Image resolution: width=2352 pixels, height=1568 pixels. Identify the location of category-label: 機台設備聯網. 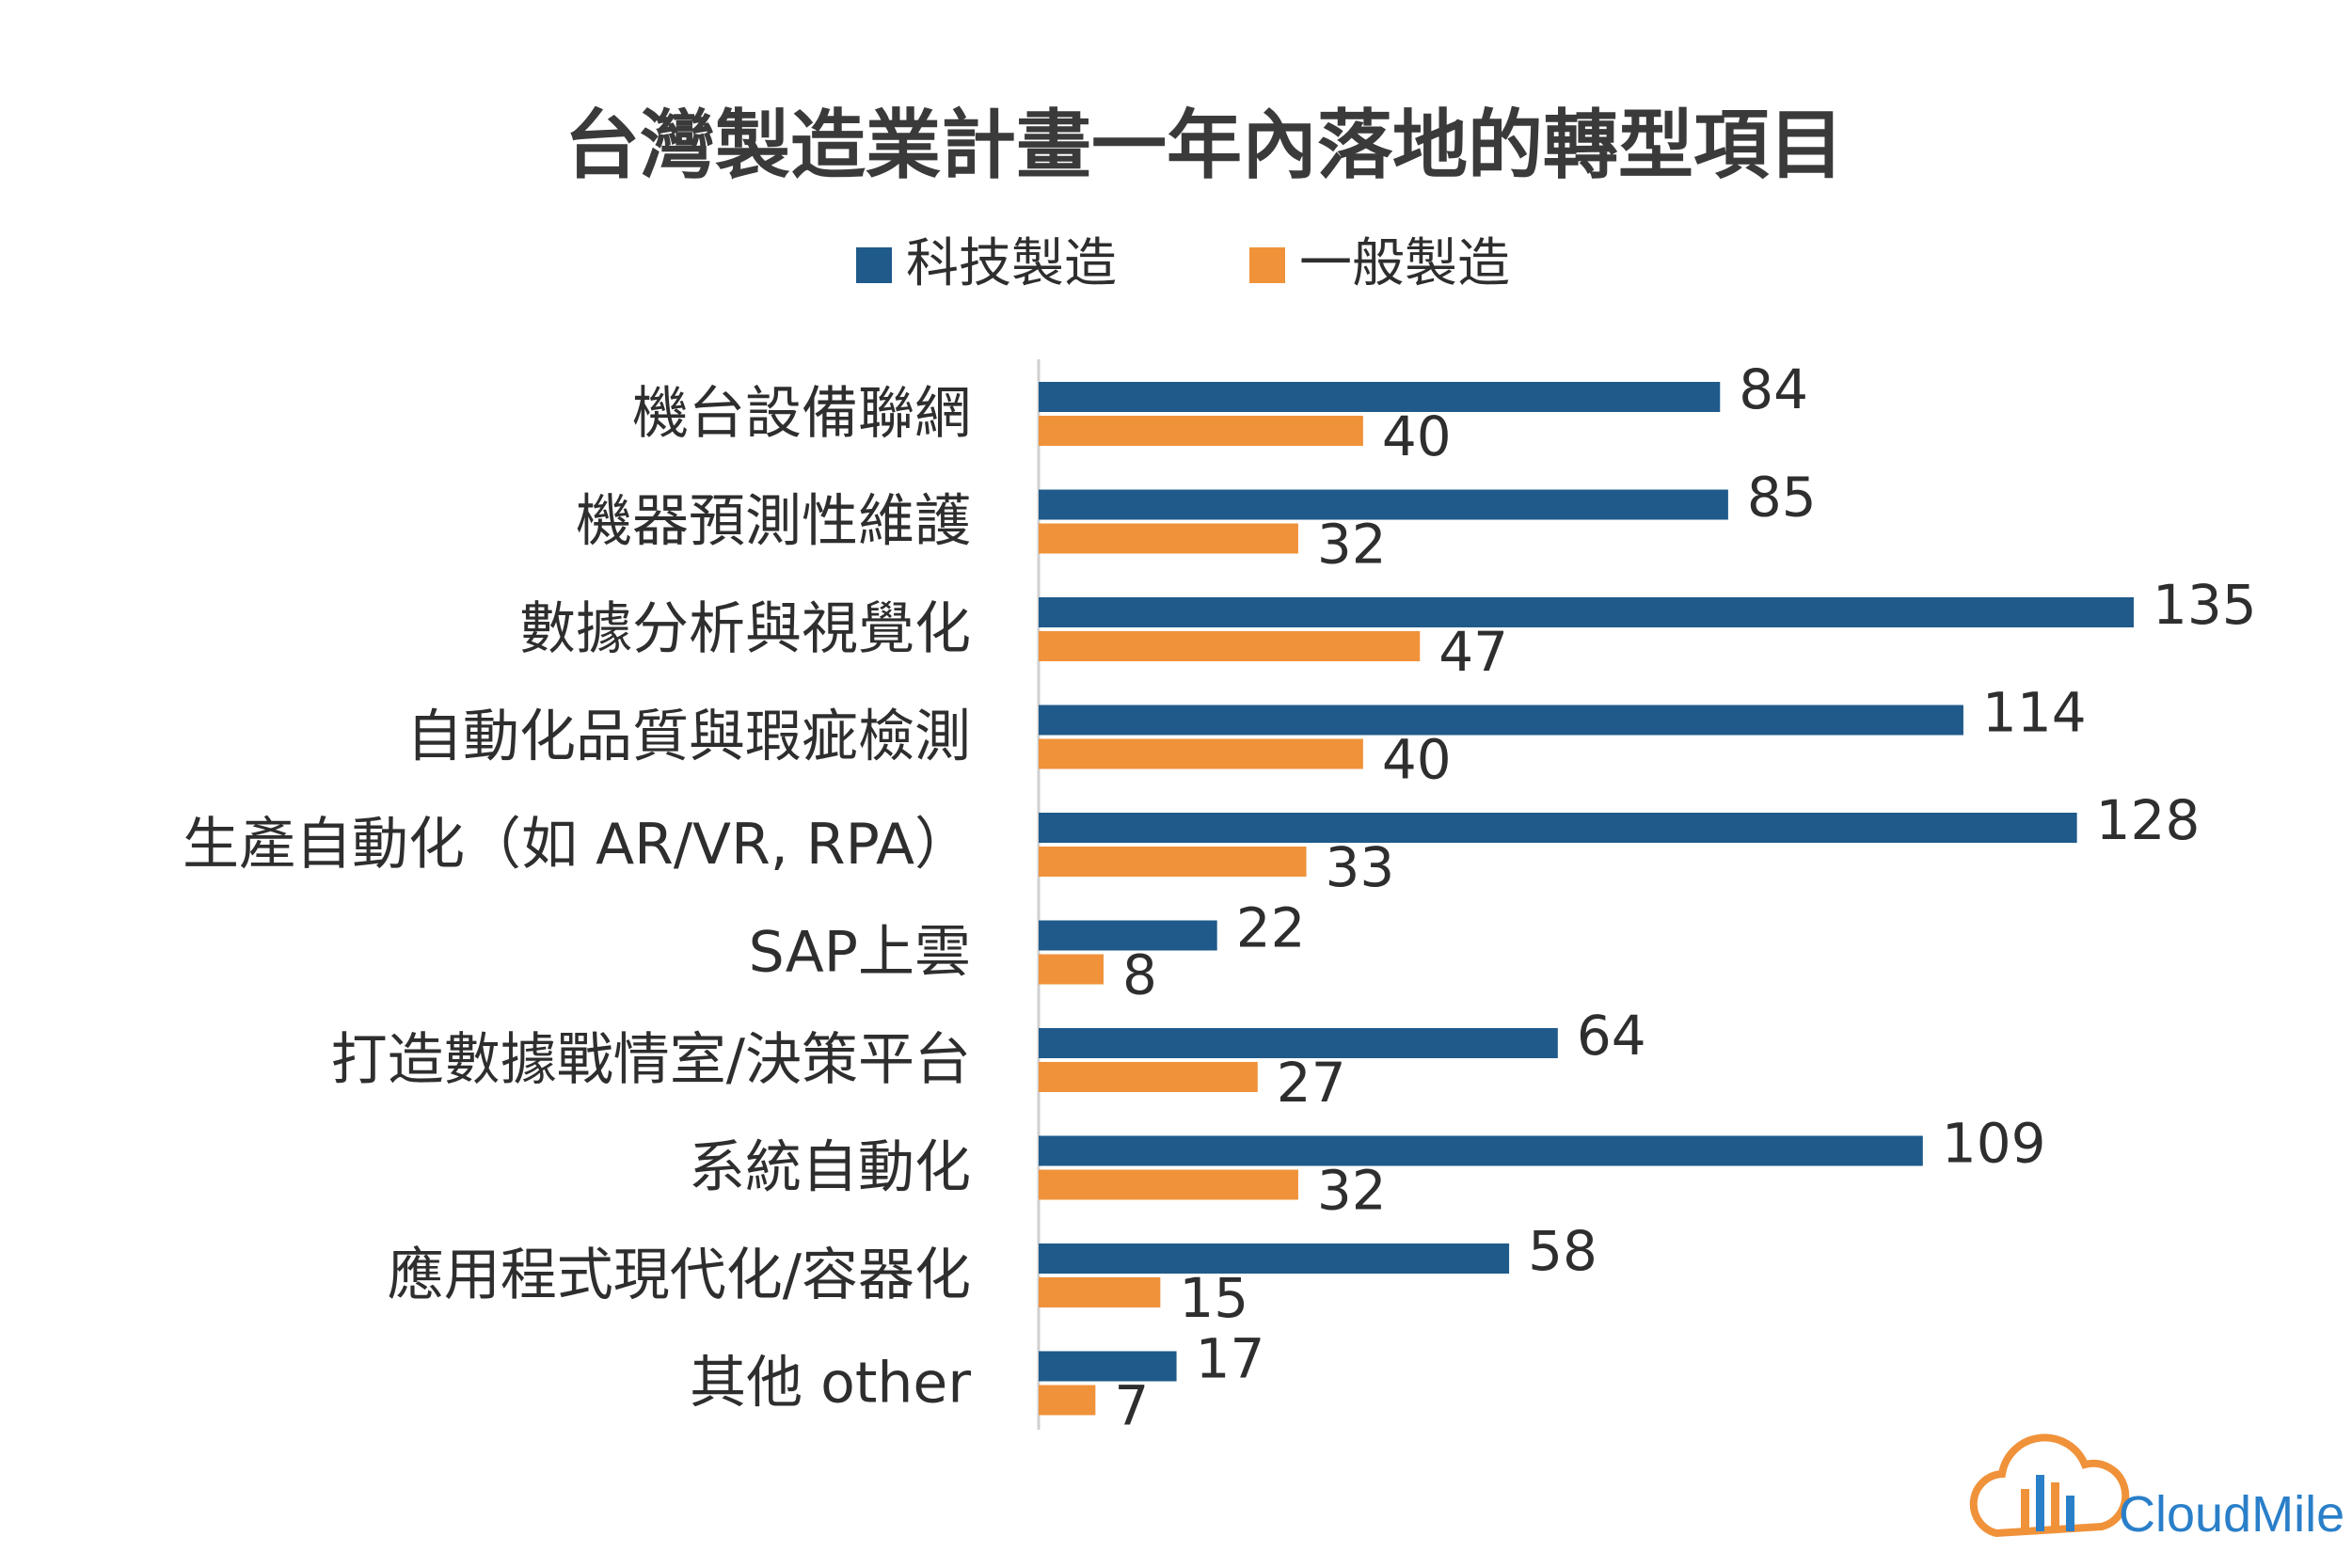
(801, 414).